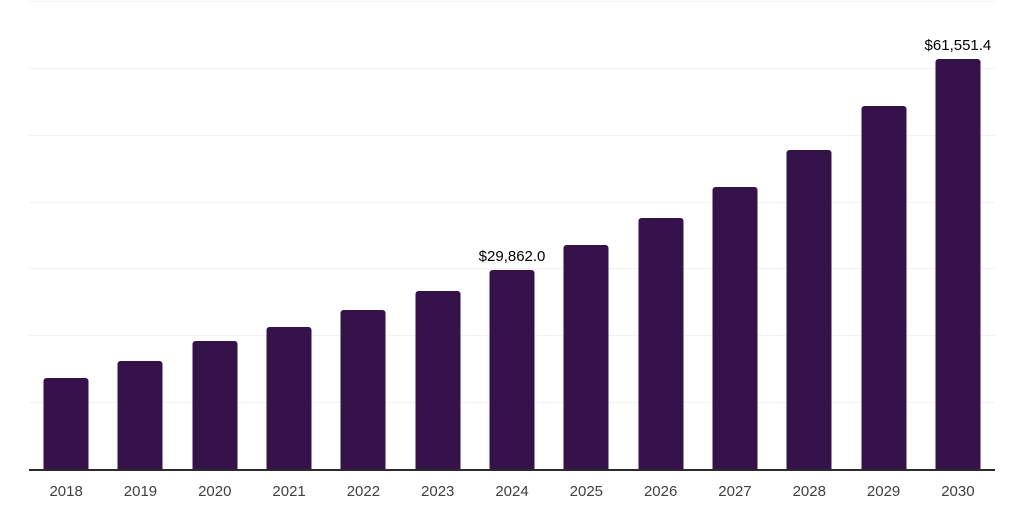  I want to click on bar-column-2028, so click(809, 236).